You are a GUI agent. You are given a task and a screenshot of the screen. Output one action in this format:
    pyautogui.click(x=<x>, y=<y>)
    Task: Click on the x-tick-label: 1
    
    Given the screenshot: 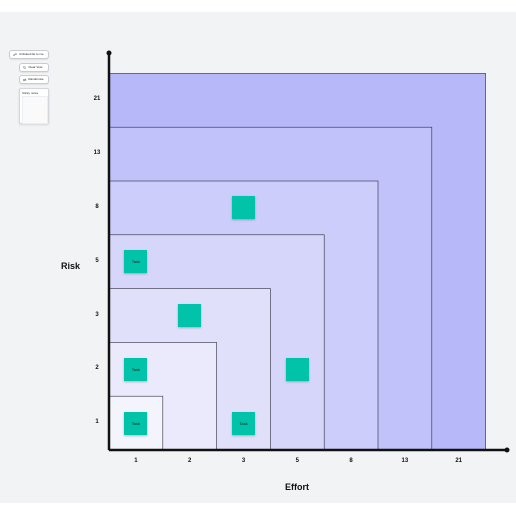 What is the action you would take?
    pyautogui.click(x=136, y=461)
    